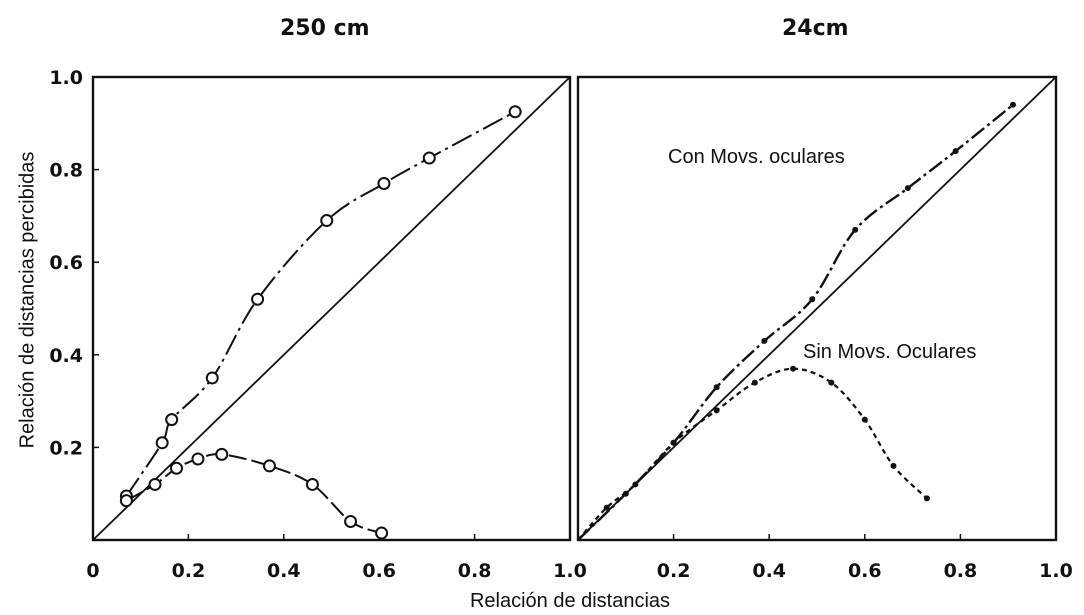  I want to click on x-tick-label: 0, so click(92, 571).